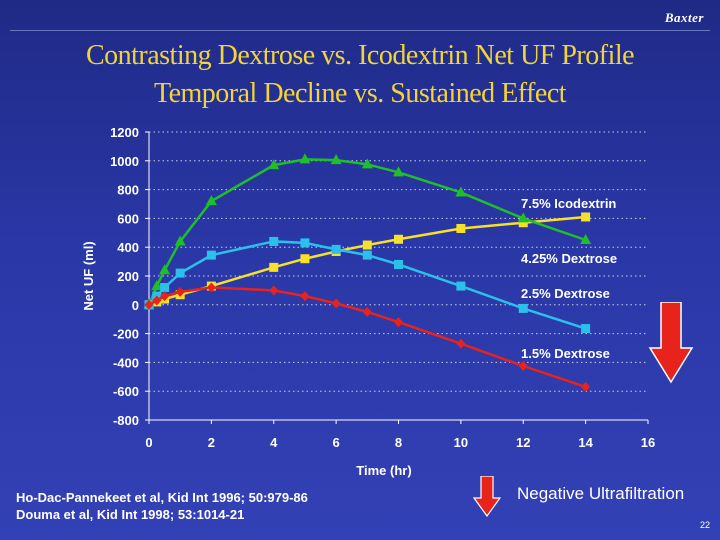 The height and width of the screenshot is (540, 720). I want to click on negative-uf-arrow-large, so click(671, 343).